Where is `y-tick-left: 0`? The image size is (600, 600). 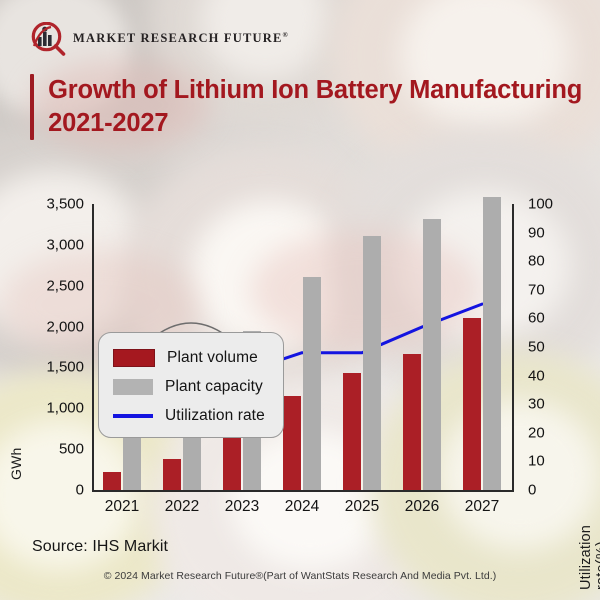
y-tick-left: 0 is located at coordinates (79, 490).